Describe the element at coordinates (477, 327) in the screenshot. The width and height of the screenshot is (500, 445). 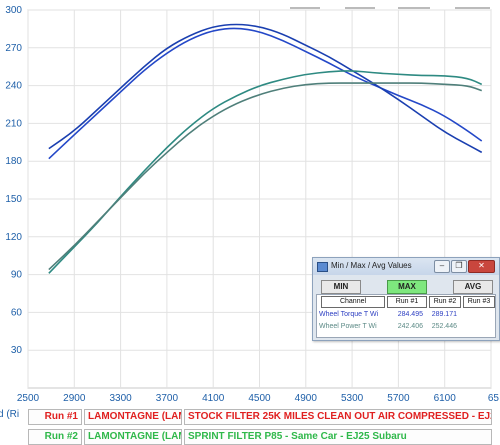
I see `row-power-run3` at that location.